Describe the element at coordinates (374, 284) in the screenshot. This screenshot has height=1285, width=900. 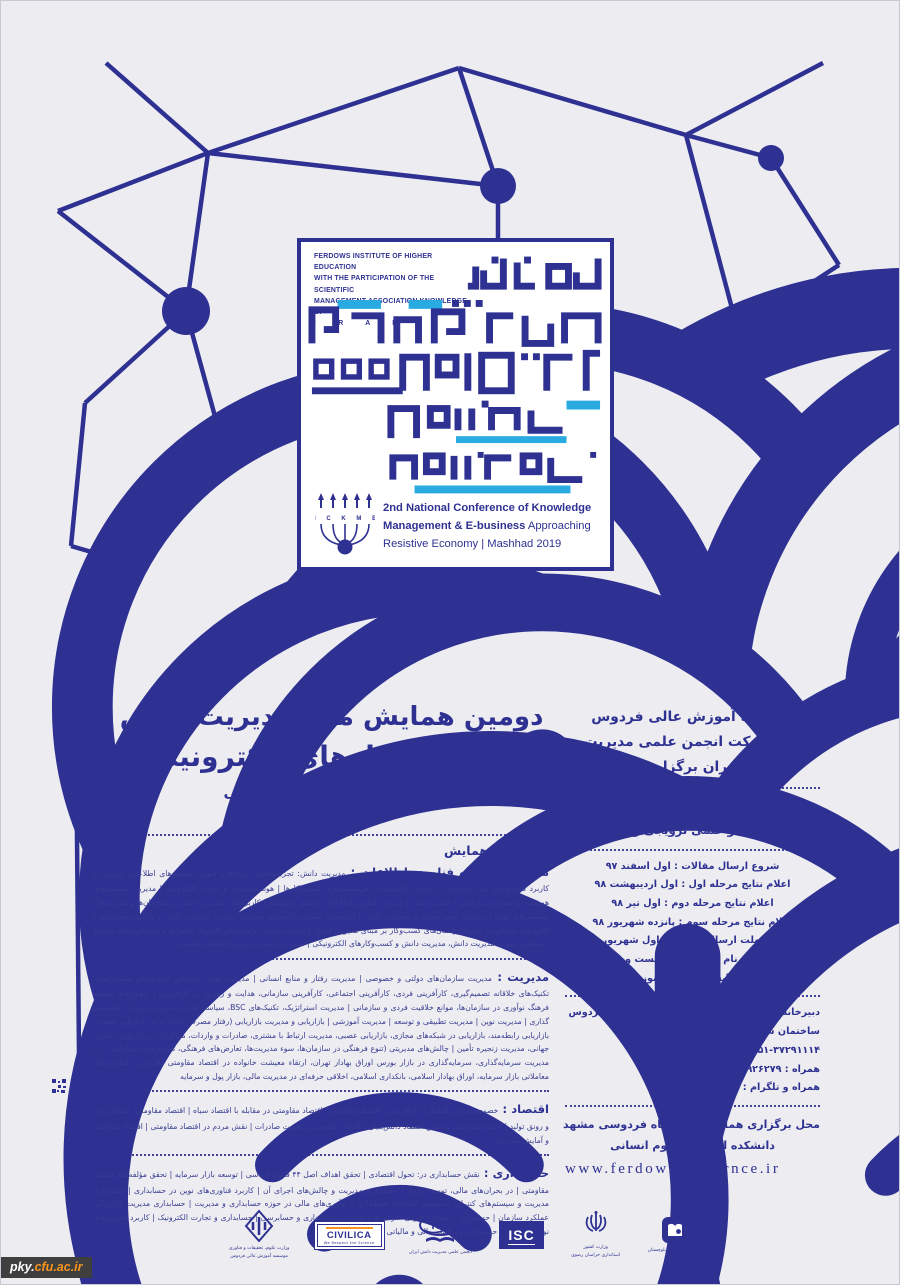
I see `institute-line: WITH THE PARTICIPATION OF THE SCIENTIFIC` at that location.